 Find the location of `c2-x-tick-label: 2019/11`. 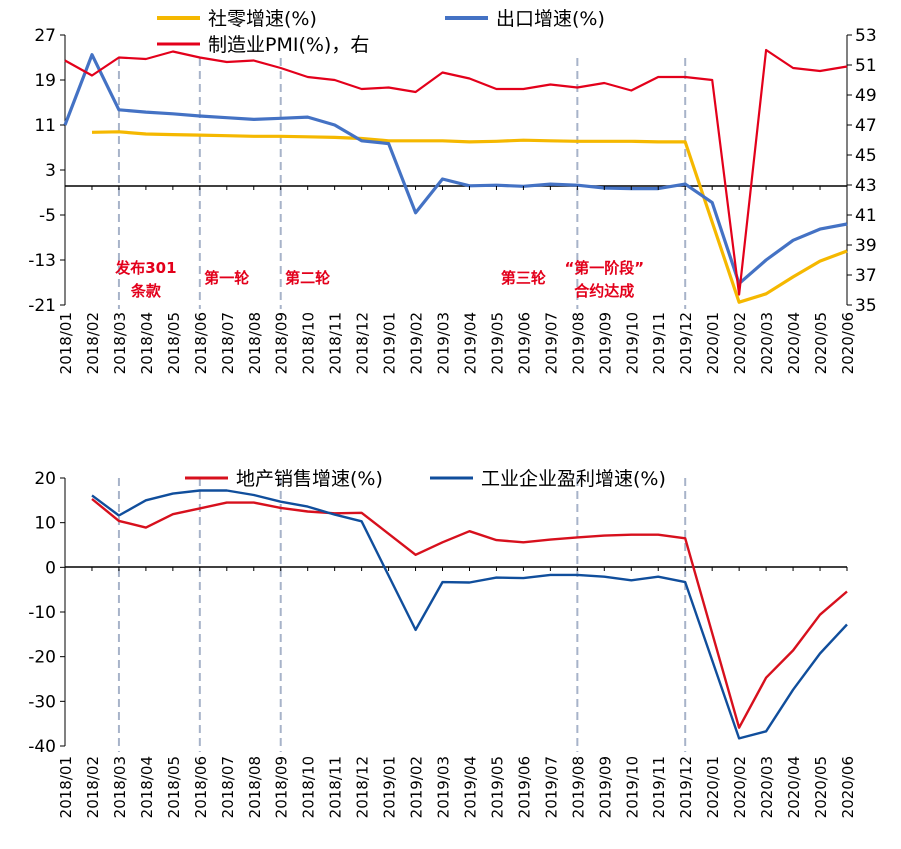

c2-x-tick-label: 2019/11 is located at coordinates (659, 787).